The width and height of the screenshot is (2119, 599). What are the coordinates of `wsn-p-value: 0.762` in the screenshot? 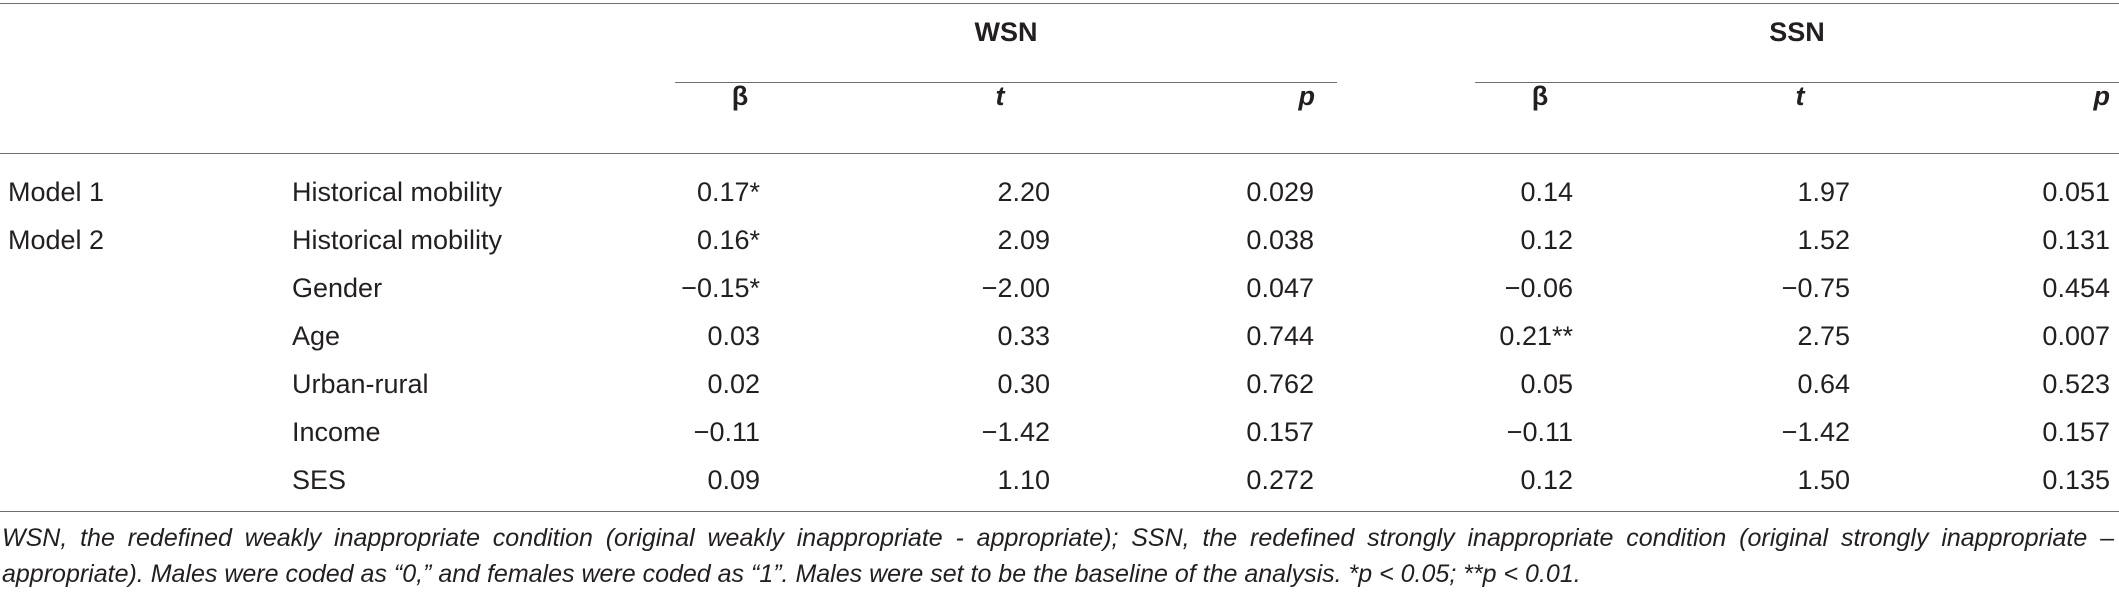 It's located at (1280, 384).